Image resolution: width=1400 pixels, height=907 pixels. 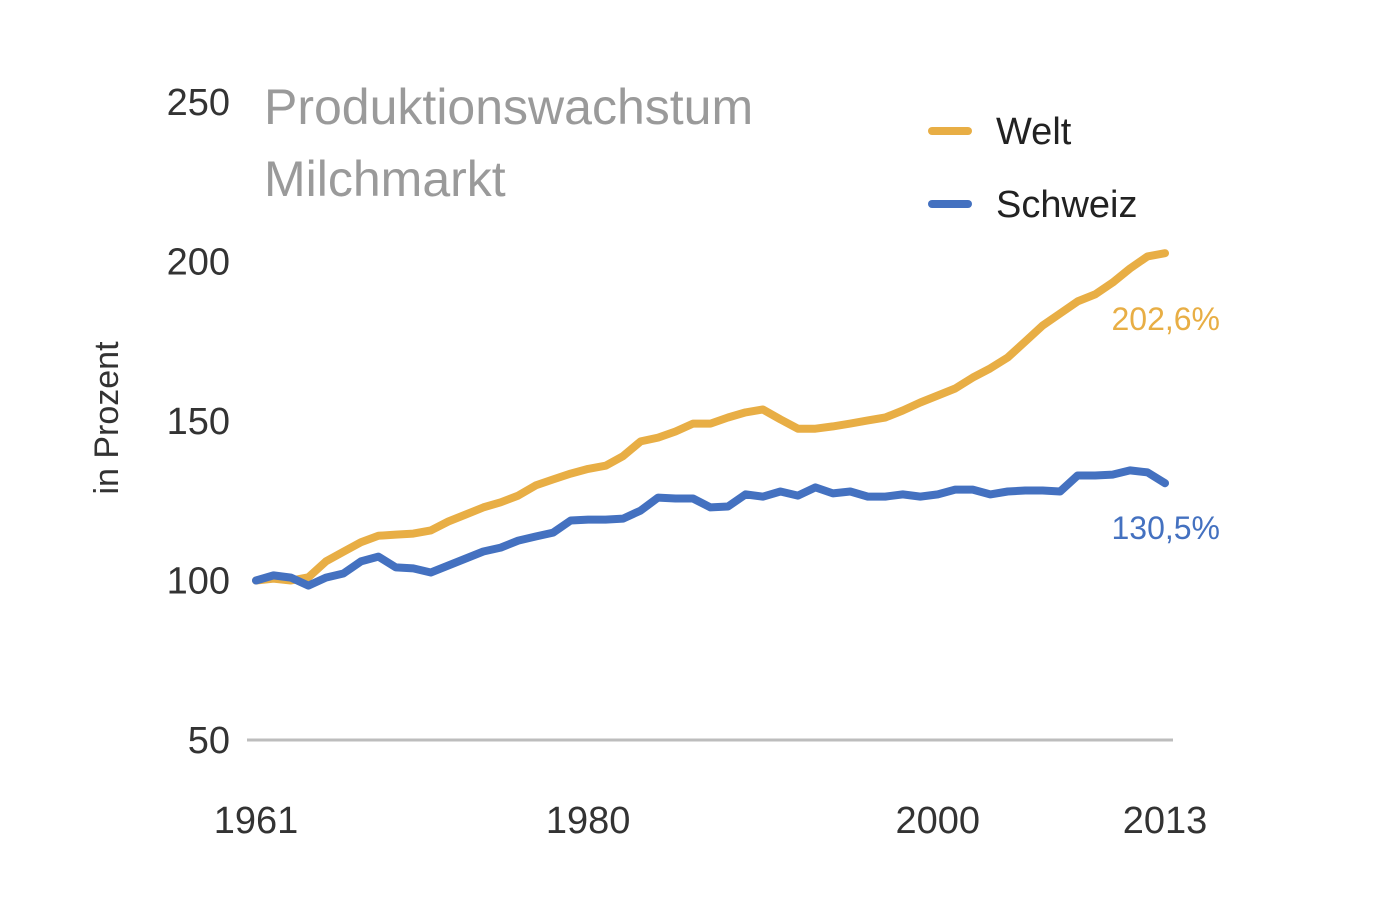 What do you see at coordinates (1067, 205) in the screenshot?
I see `legend-label-schweiz: Schweiz` at bounding box center [1067, 205].